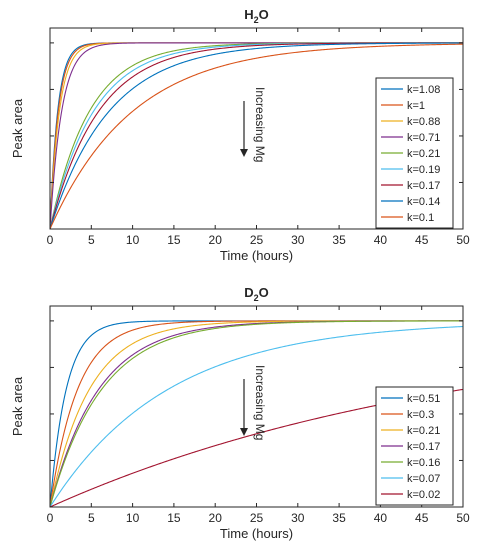 The image size is (478, 550). I want to click on legend-box, so click(414, 153).